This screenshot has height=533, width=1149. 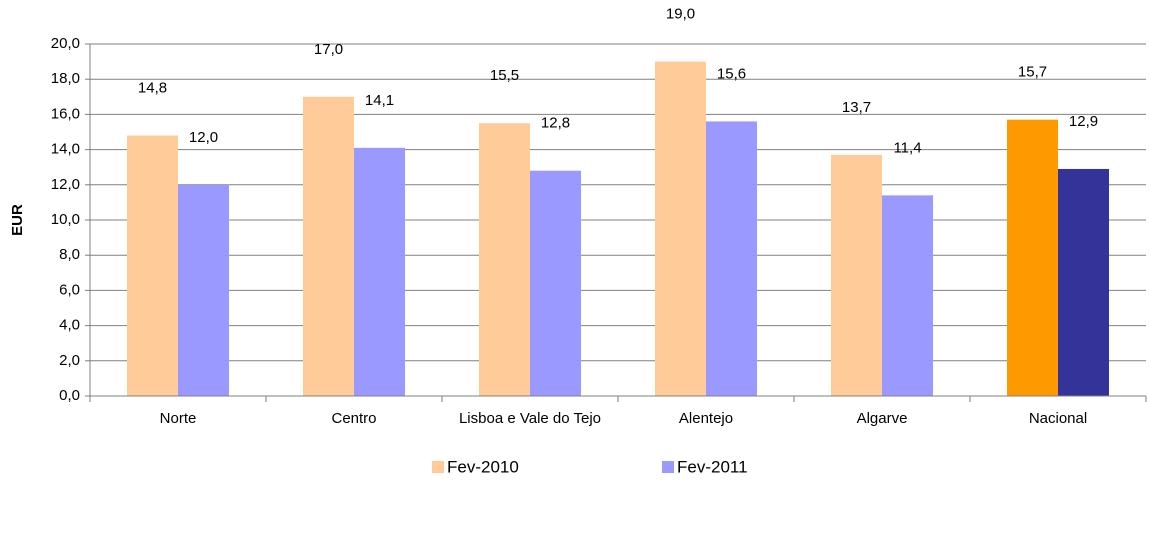 What do you see at coordinates (712, 466) in the screenshot?
I see `legend-label: Fev-2011` at bounding box center [712, 466].